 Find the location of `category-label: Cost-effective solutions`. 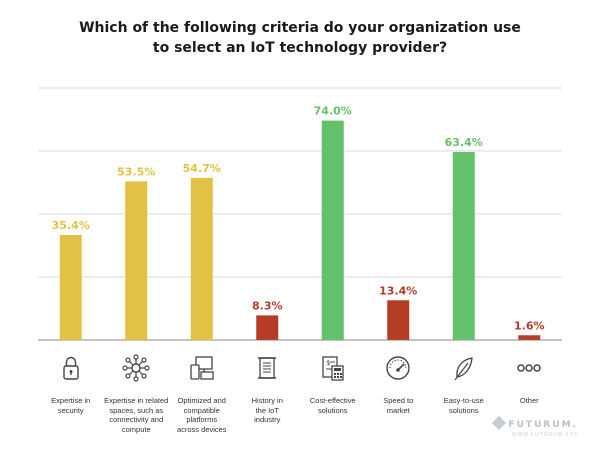

category-label: Cost-effective solutions is located at coordinates (333, 405).